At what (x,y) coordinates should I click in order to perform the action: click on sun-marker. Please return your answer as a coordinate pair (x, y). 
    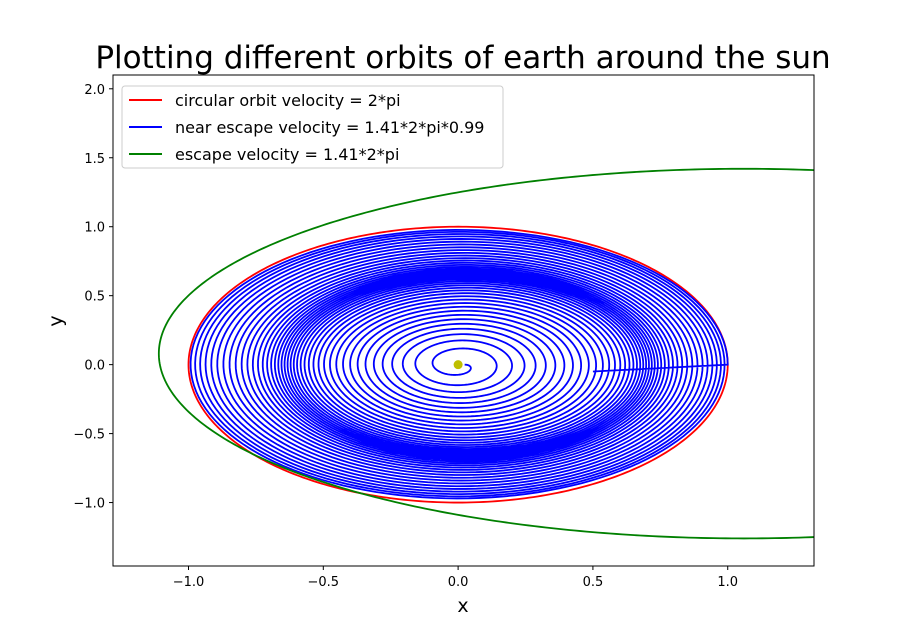
    Looking at the image, I should click on (458, 365).